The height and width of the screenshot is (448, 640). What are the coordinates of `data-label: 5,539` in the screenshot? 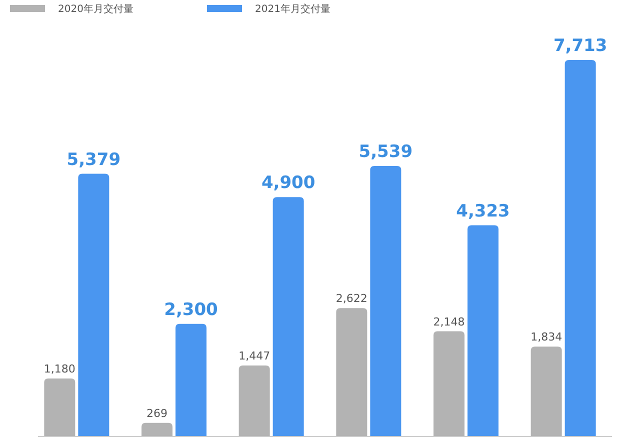 It's located at (385, 152).